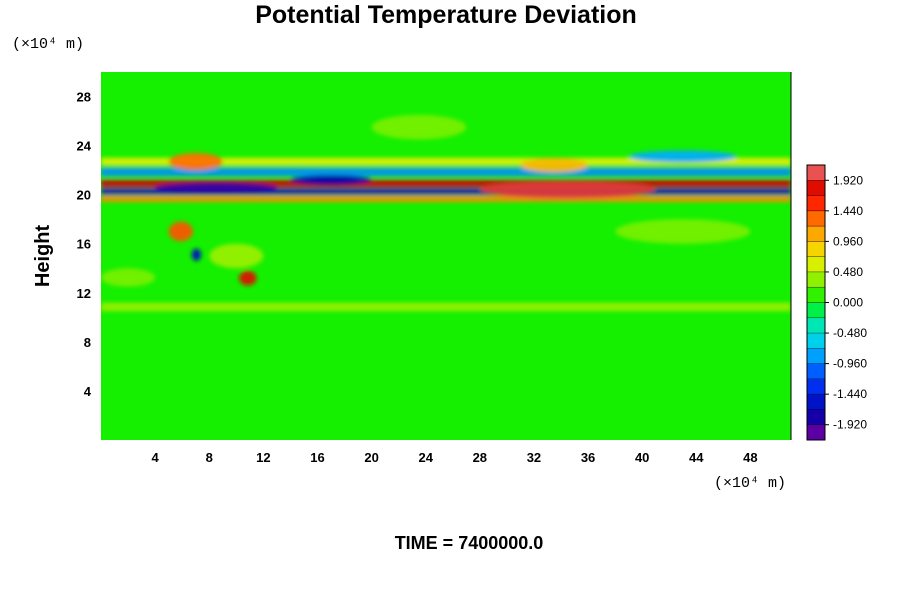 This screenshot has height=600, width=900. What do you see at coordinates (84, 195) in the screenshot?
I see `y-tick-20: 20` at bounding box center [84, 195].